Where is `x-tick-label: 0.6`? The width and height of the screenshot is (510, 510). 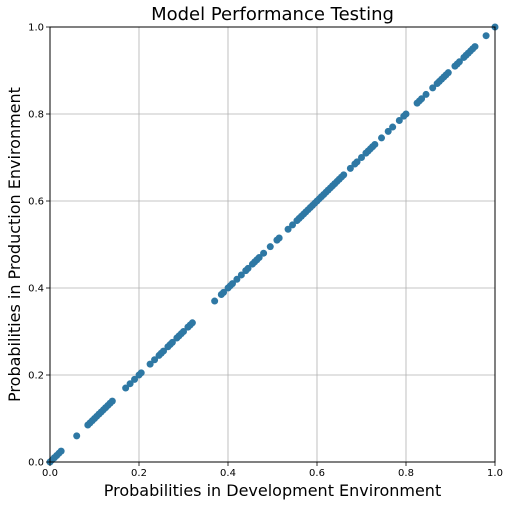 x-tick-label: 0.6 is located at coordinates (317, 473).